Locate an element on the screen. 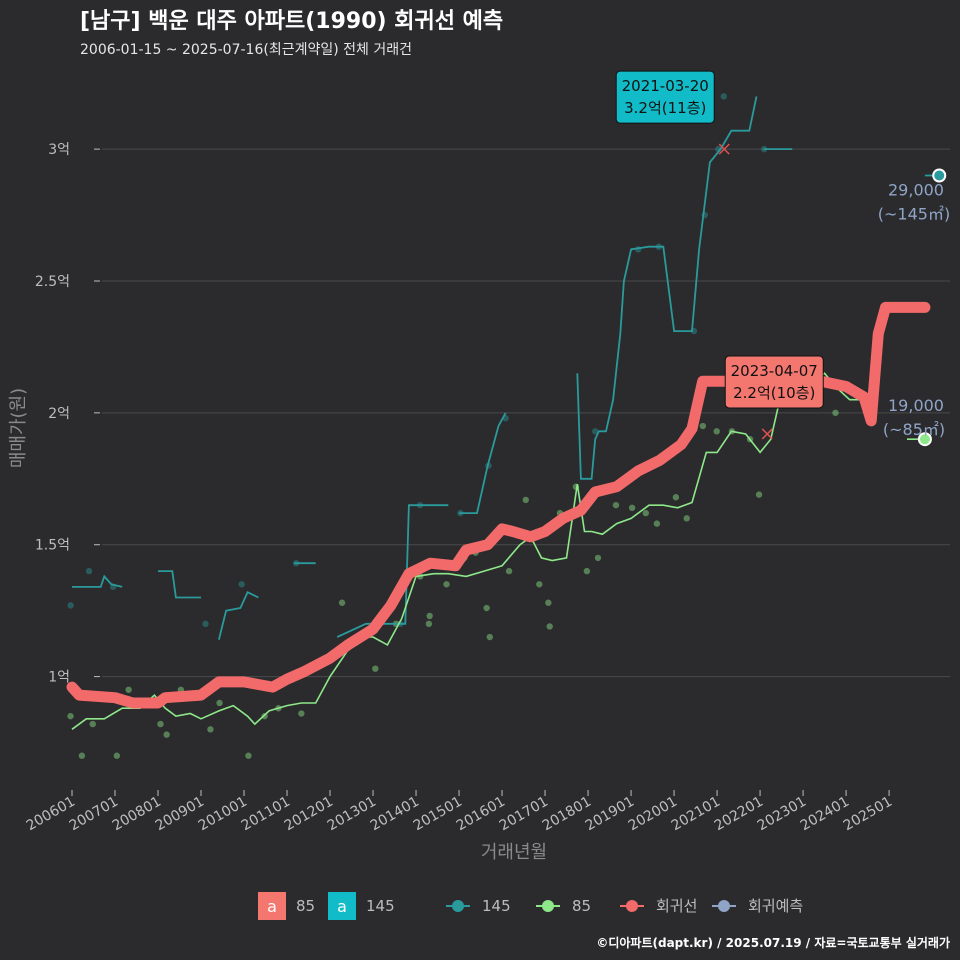 The image size is (960, 960). x-tick-label: 201801 is located at coordinates (567, 814).